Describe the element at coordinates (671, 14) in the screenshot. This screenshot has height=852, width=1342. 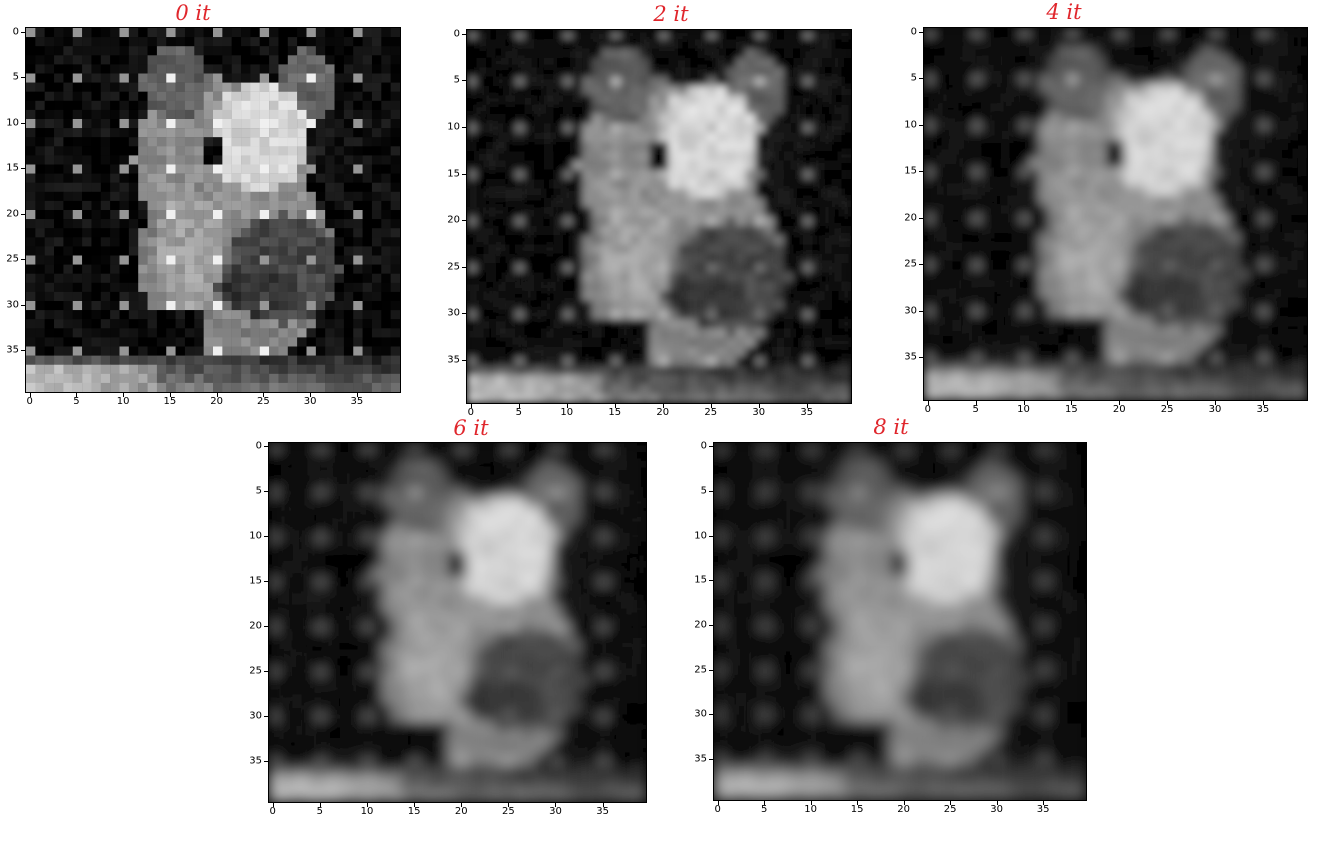
I see `panel-title: 2 it` at that location.